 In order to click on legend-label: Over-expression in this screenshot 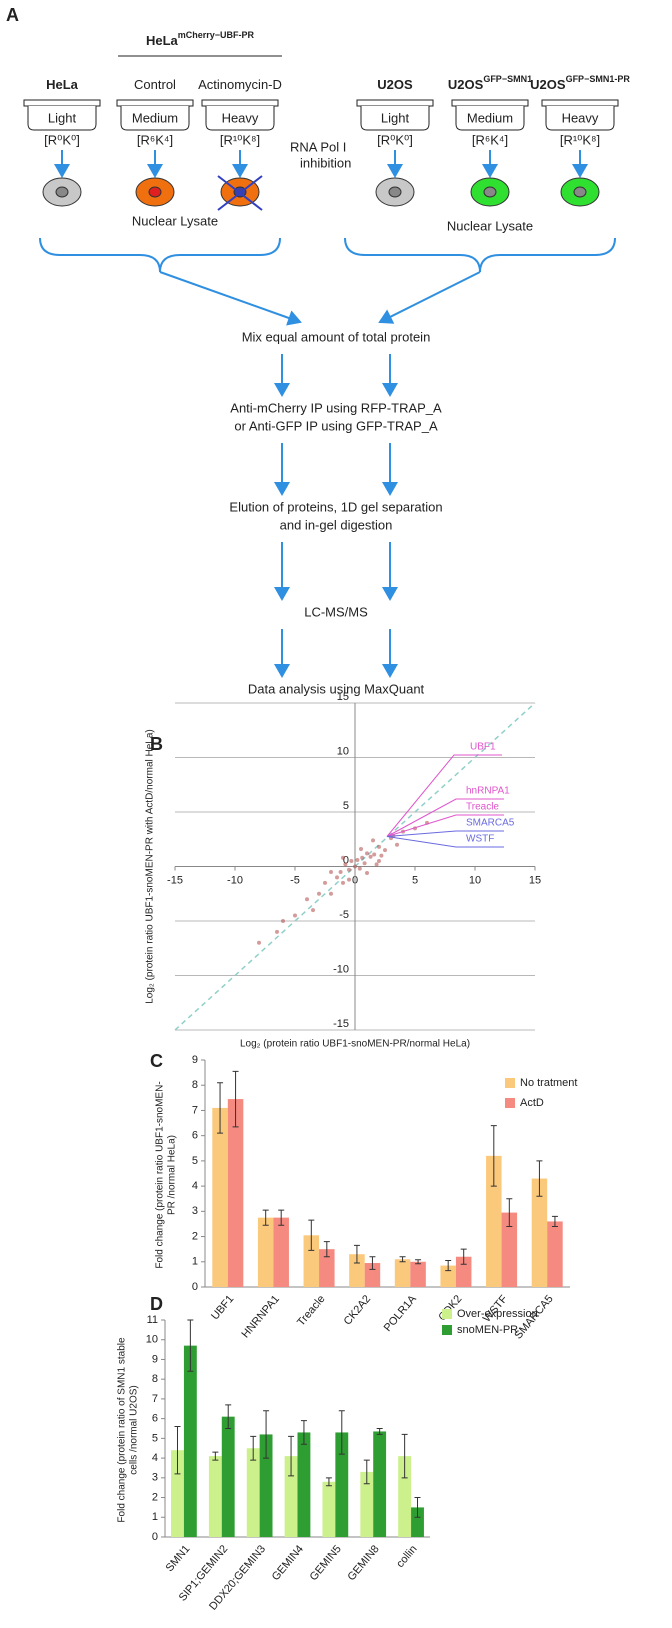, I will do `click(497, 1314)`.